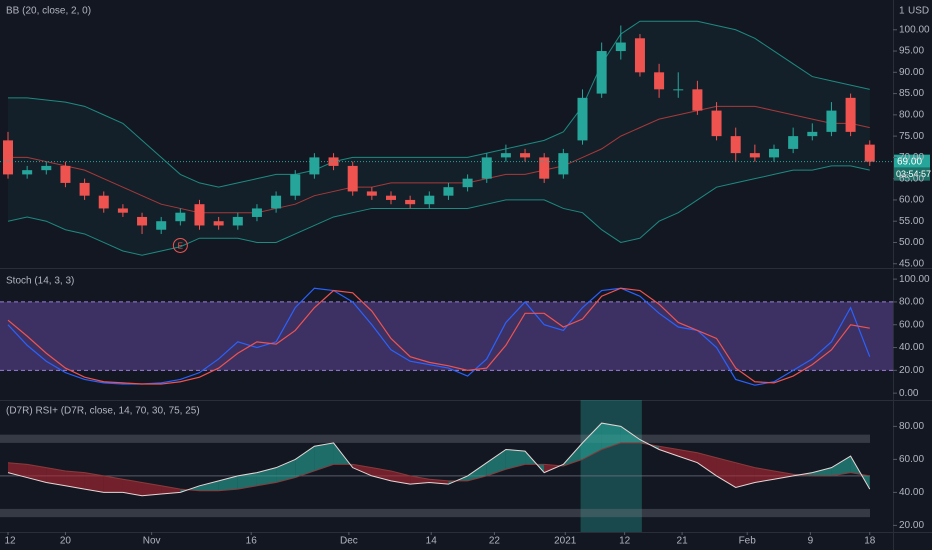 This screenshot has height=550, width=932. What do you see at coordinates (811, 541) in the screenshot?
I see `x-tick-label: 9` at bounding box center [811, 541].